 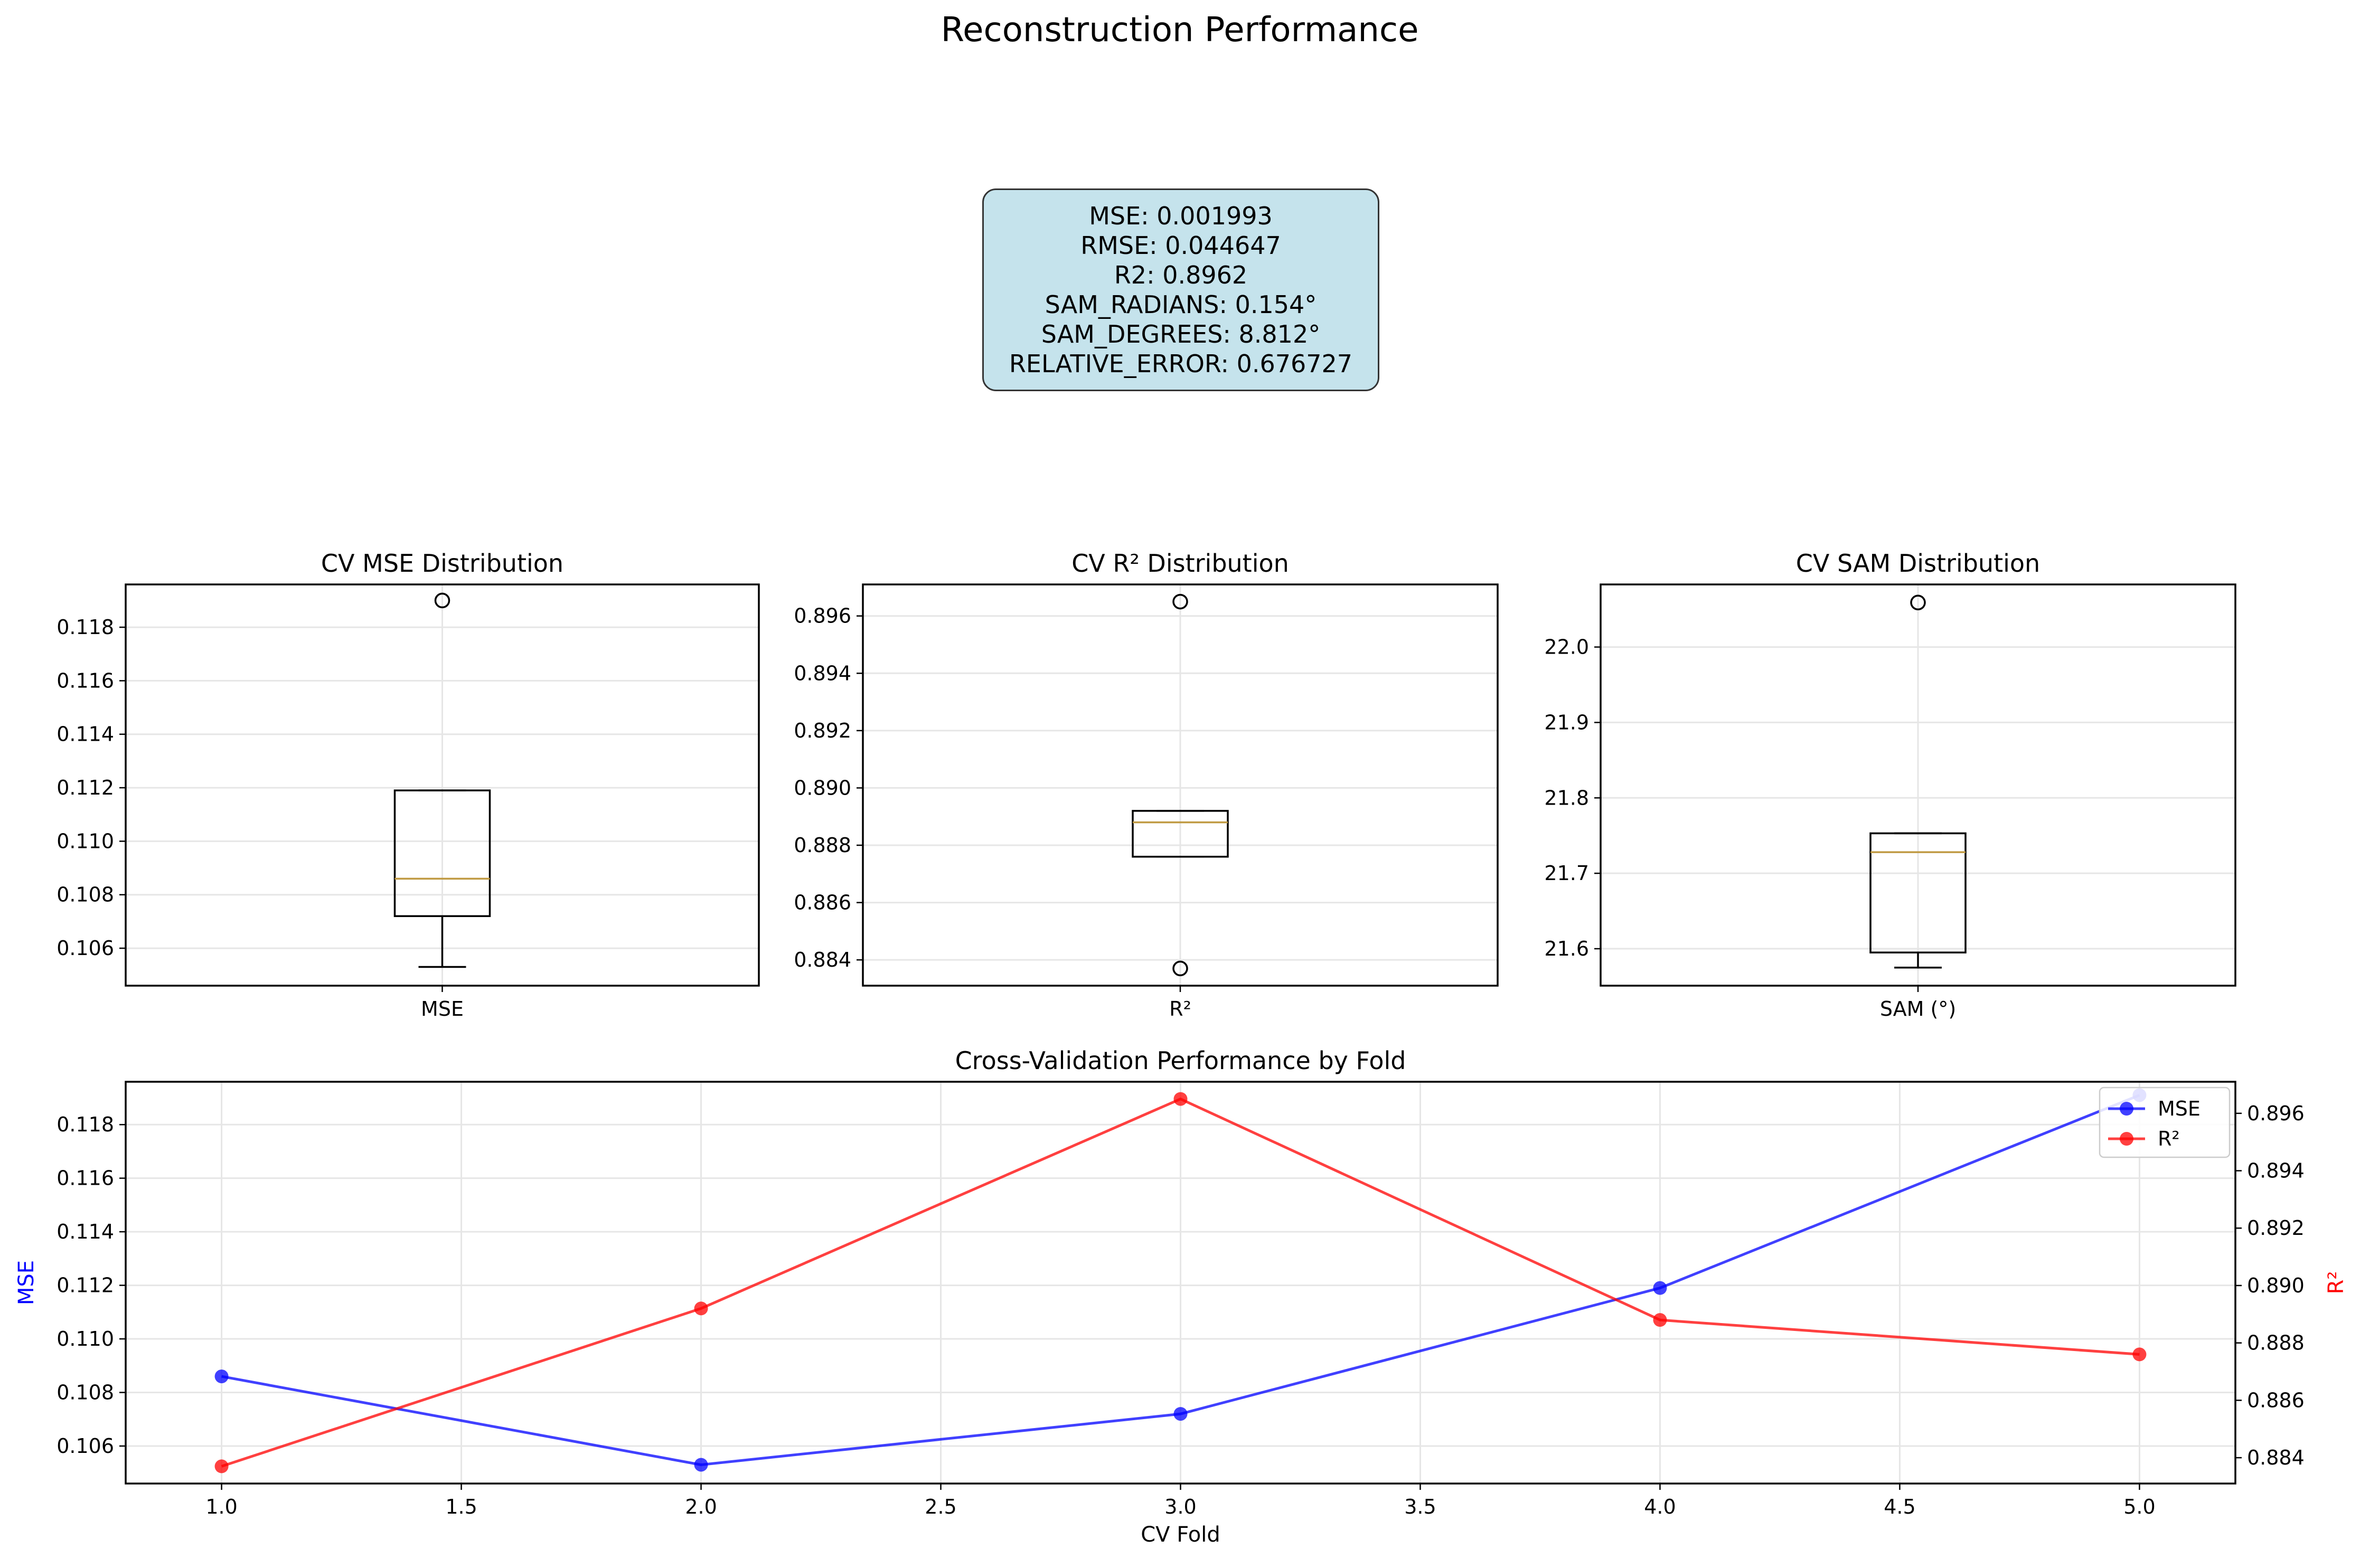 What do you see at coordinates (2276, 1343) in the screenshot?
I see `y-tick-label-right: 0.888` at bounding box center [2276, 1343].